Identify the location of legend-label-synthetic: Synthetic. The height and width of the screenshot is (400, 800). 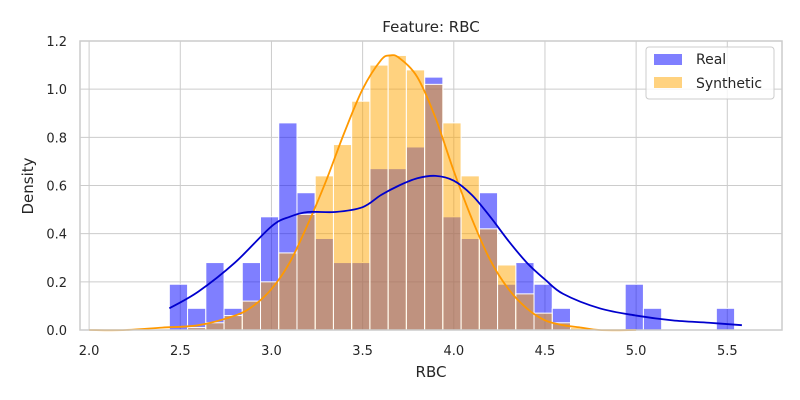
(729, 84).